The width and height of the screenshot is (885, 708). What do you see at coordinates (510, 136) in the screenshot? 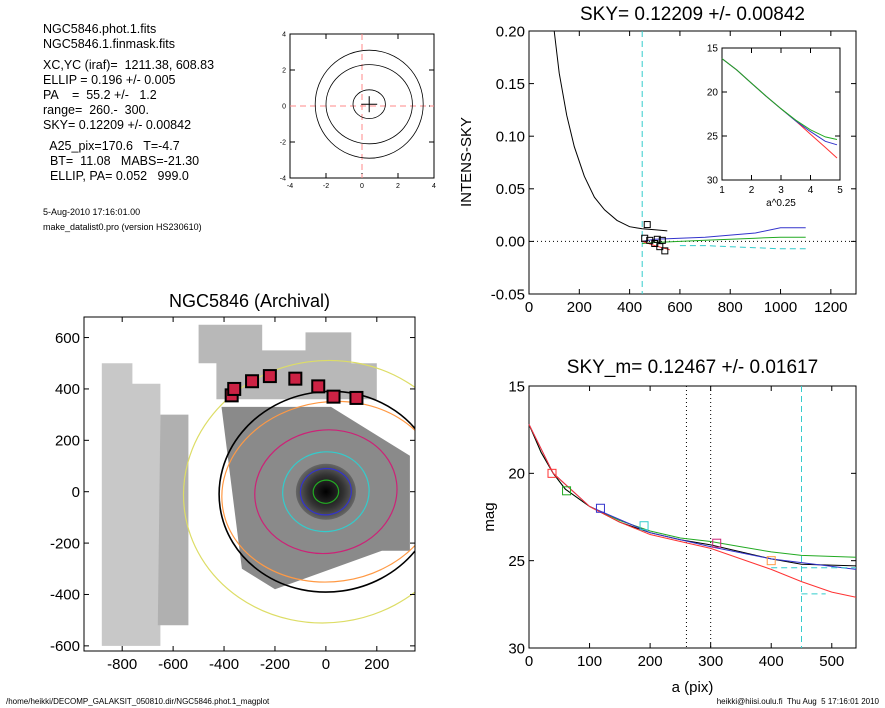
I see `sky-ytick-label: 0.10` at bounding box center [510, 136].